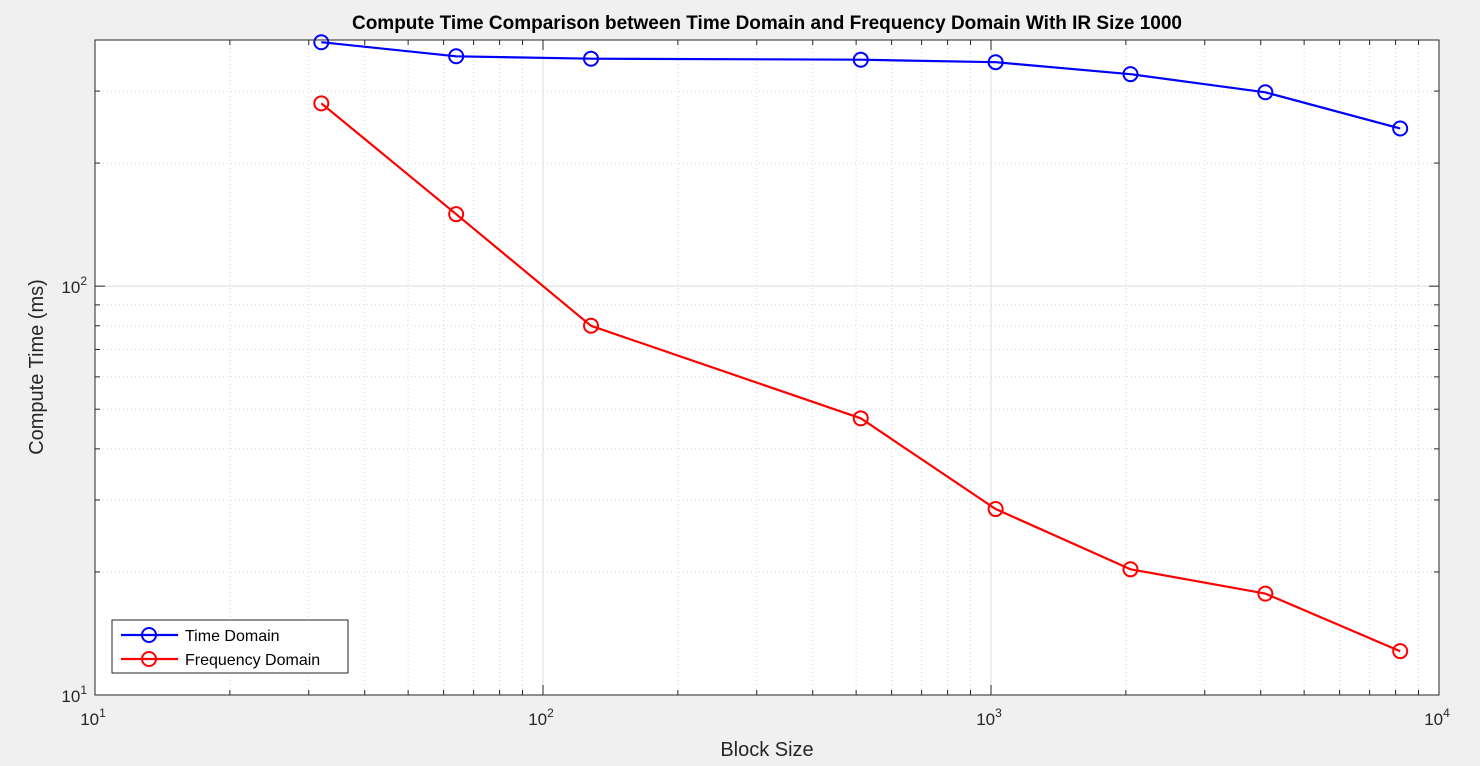 This screenshot has width=1480, height=766. Describe the element at coordinates (74, 694) in the screenshot. I see `y-tick-label: 10¹` at that location.